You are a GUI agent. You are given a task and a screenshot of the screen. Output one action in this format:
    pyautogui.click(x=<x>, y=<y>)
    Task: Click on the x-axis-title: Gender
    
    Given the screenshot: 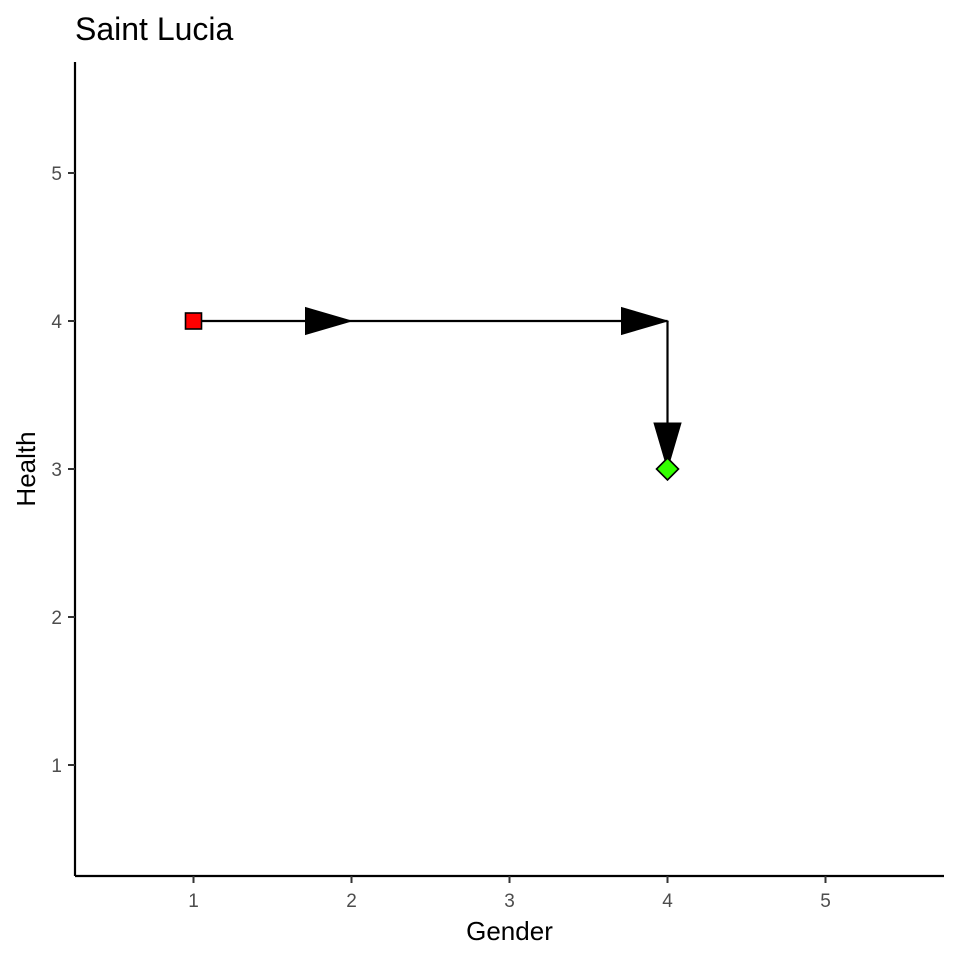 What is the action you would take?
    pyautogui.click(x=509, y=931)
    